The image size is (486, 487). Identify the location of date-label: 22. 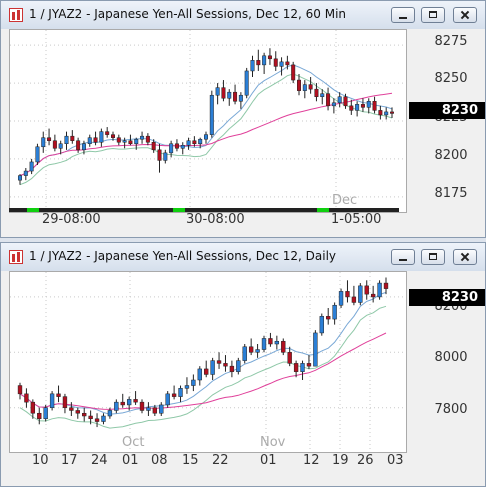
(220, 460).